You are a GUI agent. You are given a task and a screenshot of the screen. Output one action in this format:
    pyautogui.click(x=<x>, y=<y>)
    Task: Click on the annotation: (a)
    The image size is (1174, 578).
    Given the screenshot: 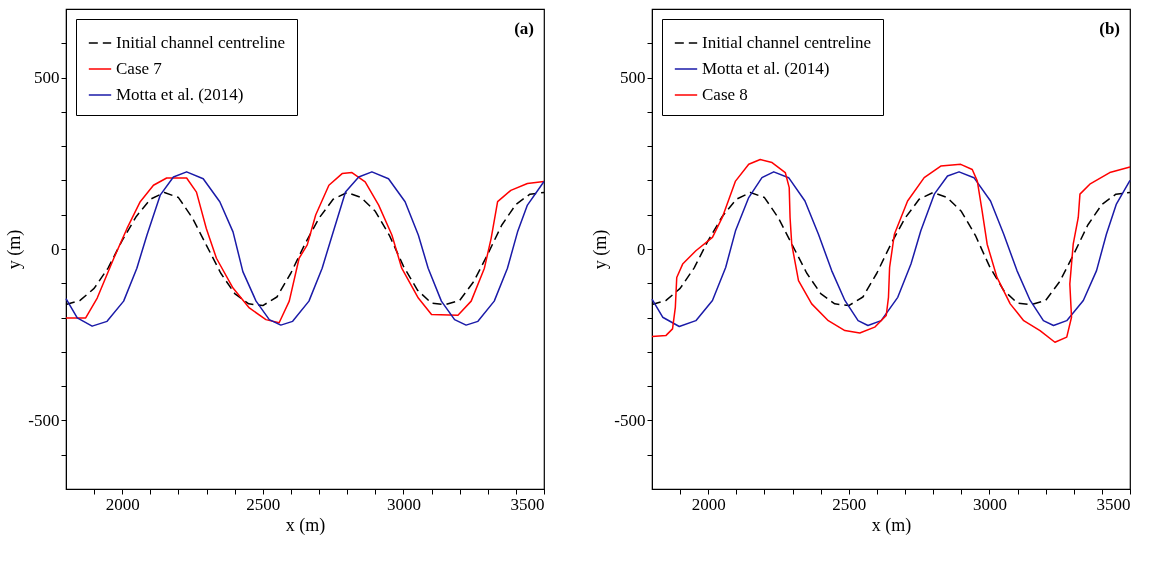 What is the action you would take?
    pyautogui.click(x=524, y=28)
    